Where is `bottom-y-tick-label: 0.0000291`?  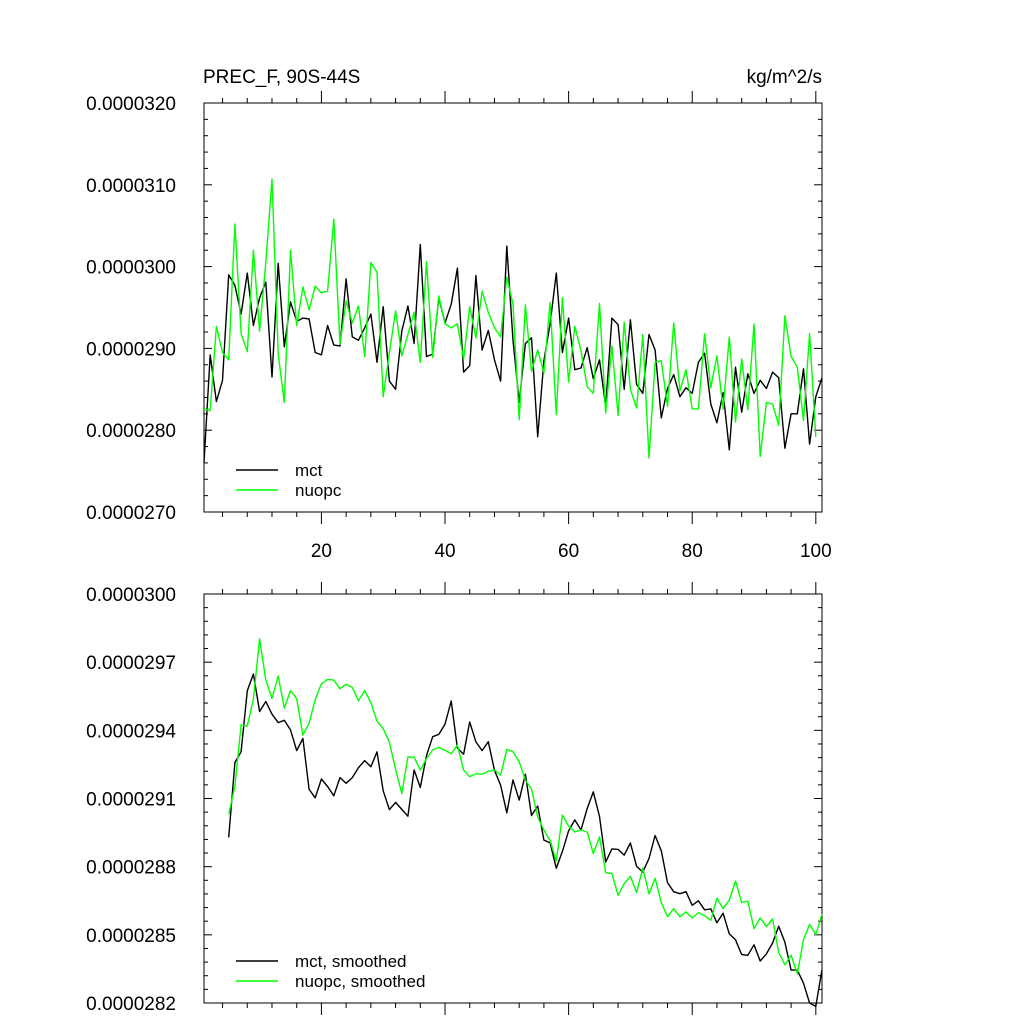
bottom-y-tick-label: 0.0000291 is located at coordinates (131, 800).